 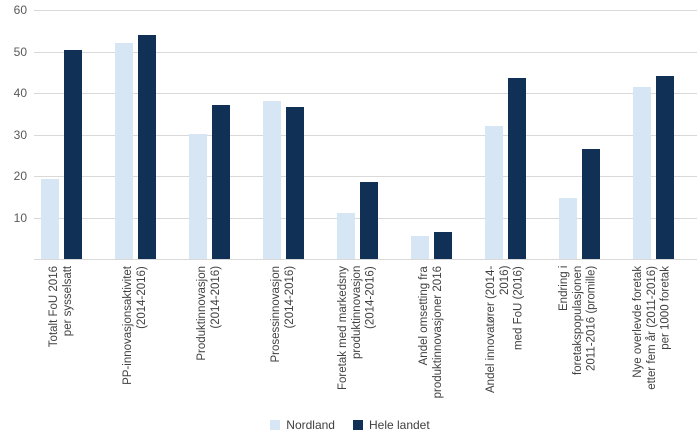 I want to click on x-axis-label: Totalt FoU 2016 per sysselsatt, so click(x=61, y=307).